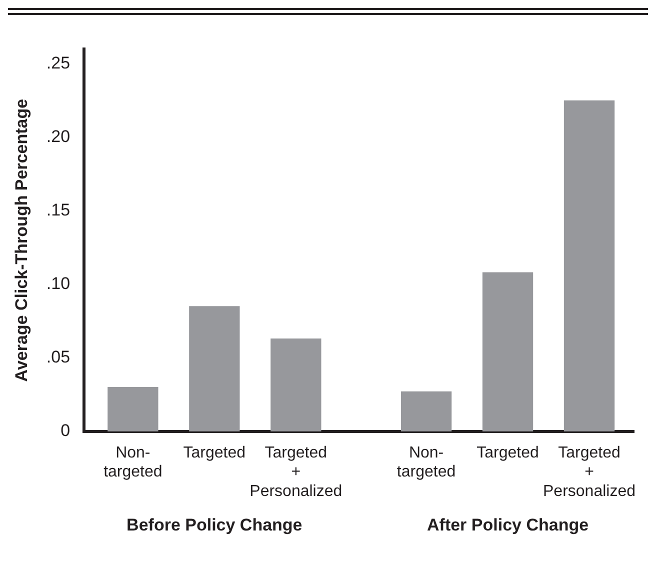  I want to click on text: Before Policy Change, so click(214, 525).